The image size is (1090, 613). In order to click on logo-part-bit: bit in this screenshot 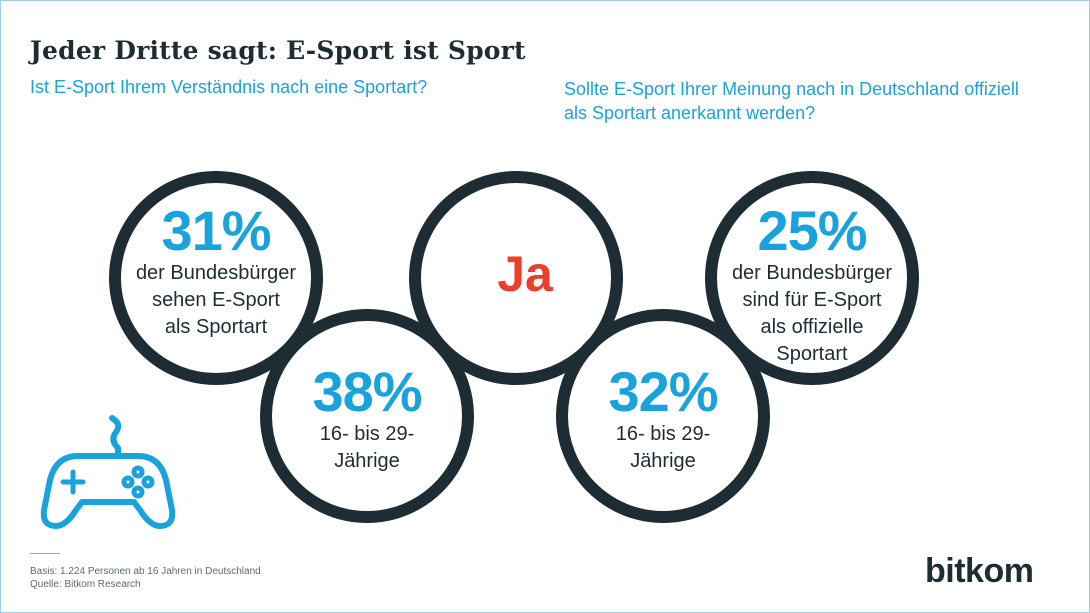, I will do `click(945, 571)`.